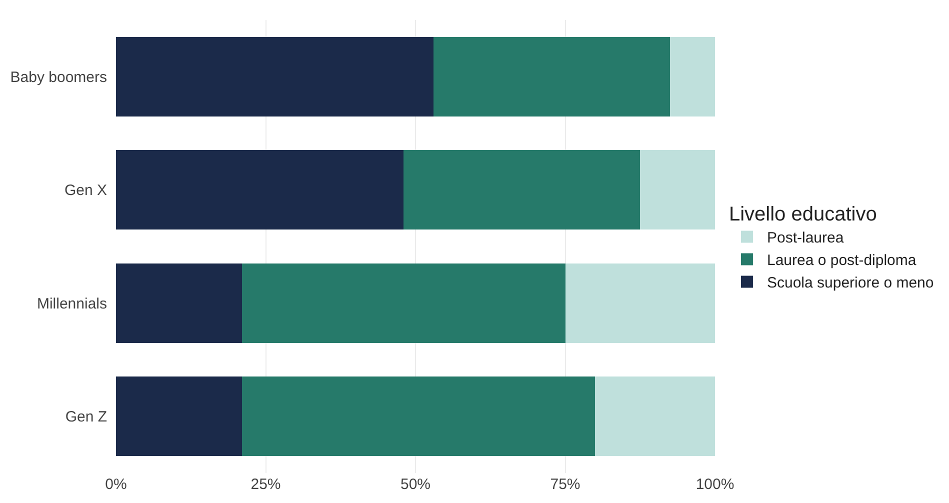 This screenshot has height=503, width=949. What do you see at coordinates (841, 261) in the screenshot?
I see `legend-label: Laurea o post-diploma` at bounding box center [841, 261].